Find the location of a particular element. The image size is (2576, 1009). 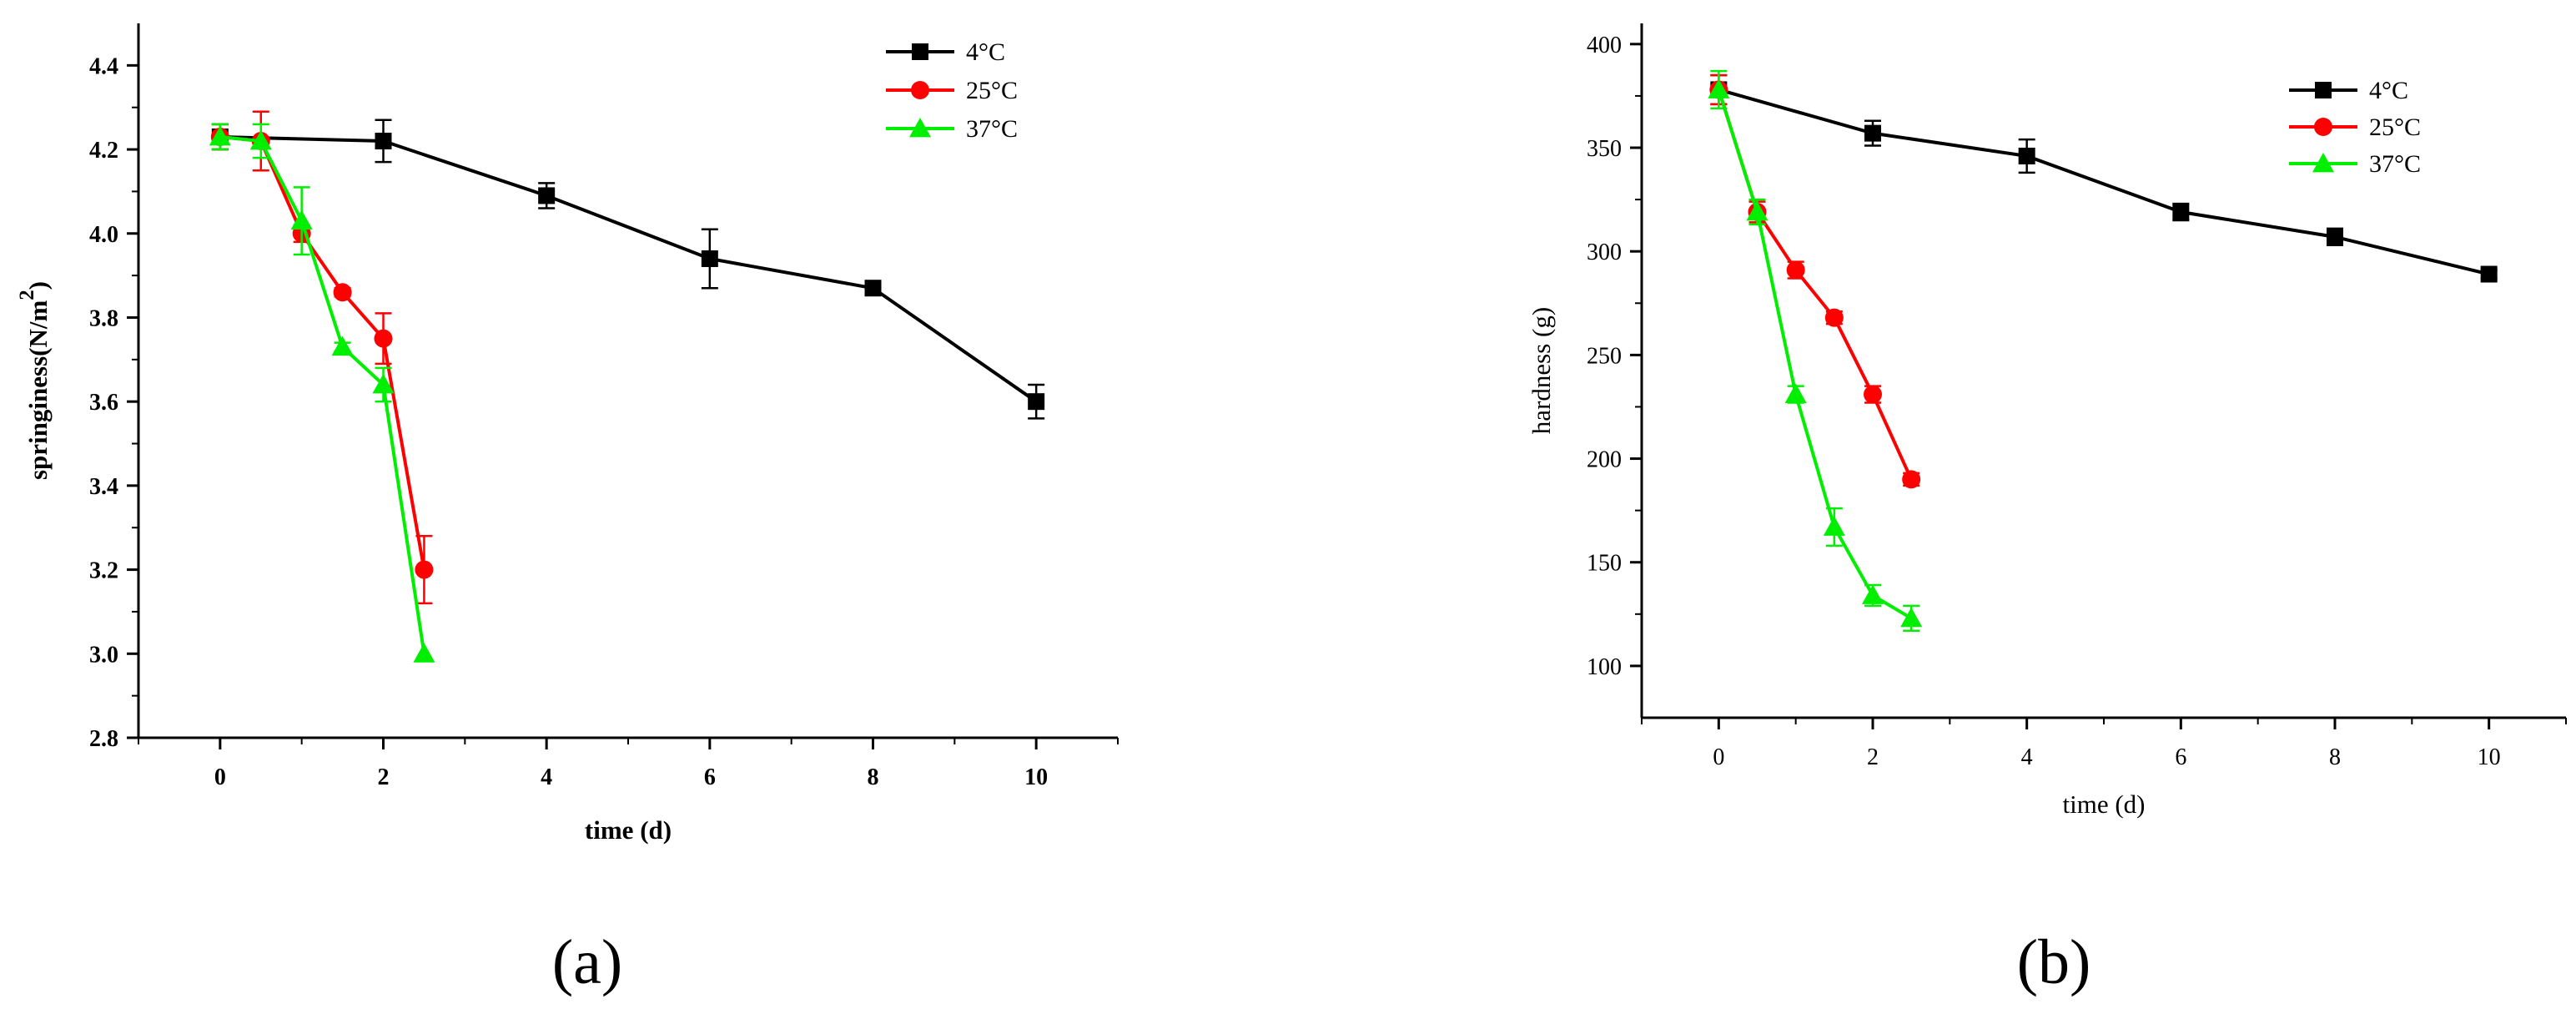

y-tick-label: 250 is located at coordinates (1604, 356).